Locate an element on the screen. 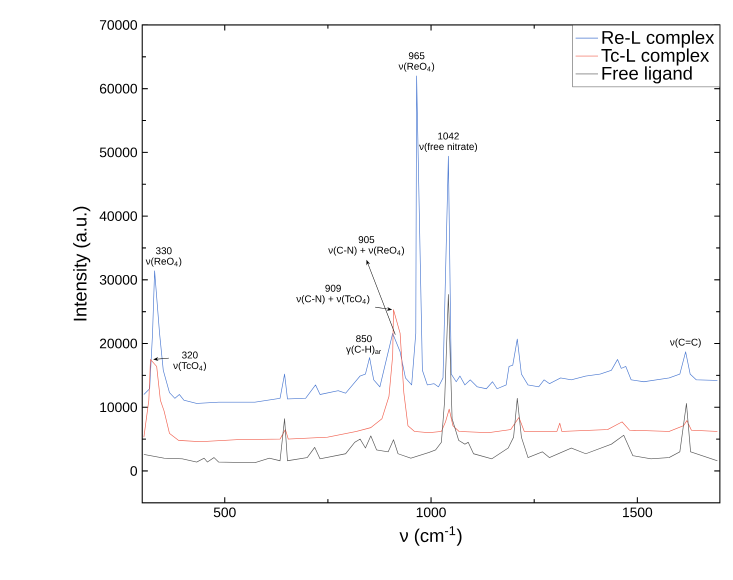  legend-label: Free ligand is located at coordinates (647, 75).